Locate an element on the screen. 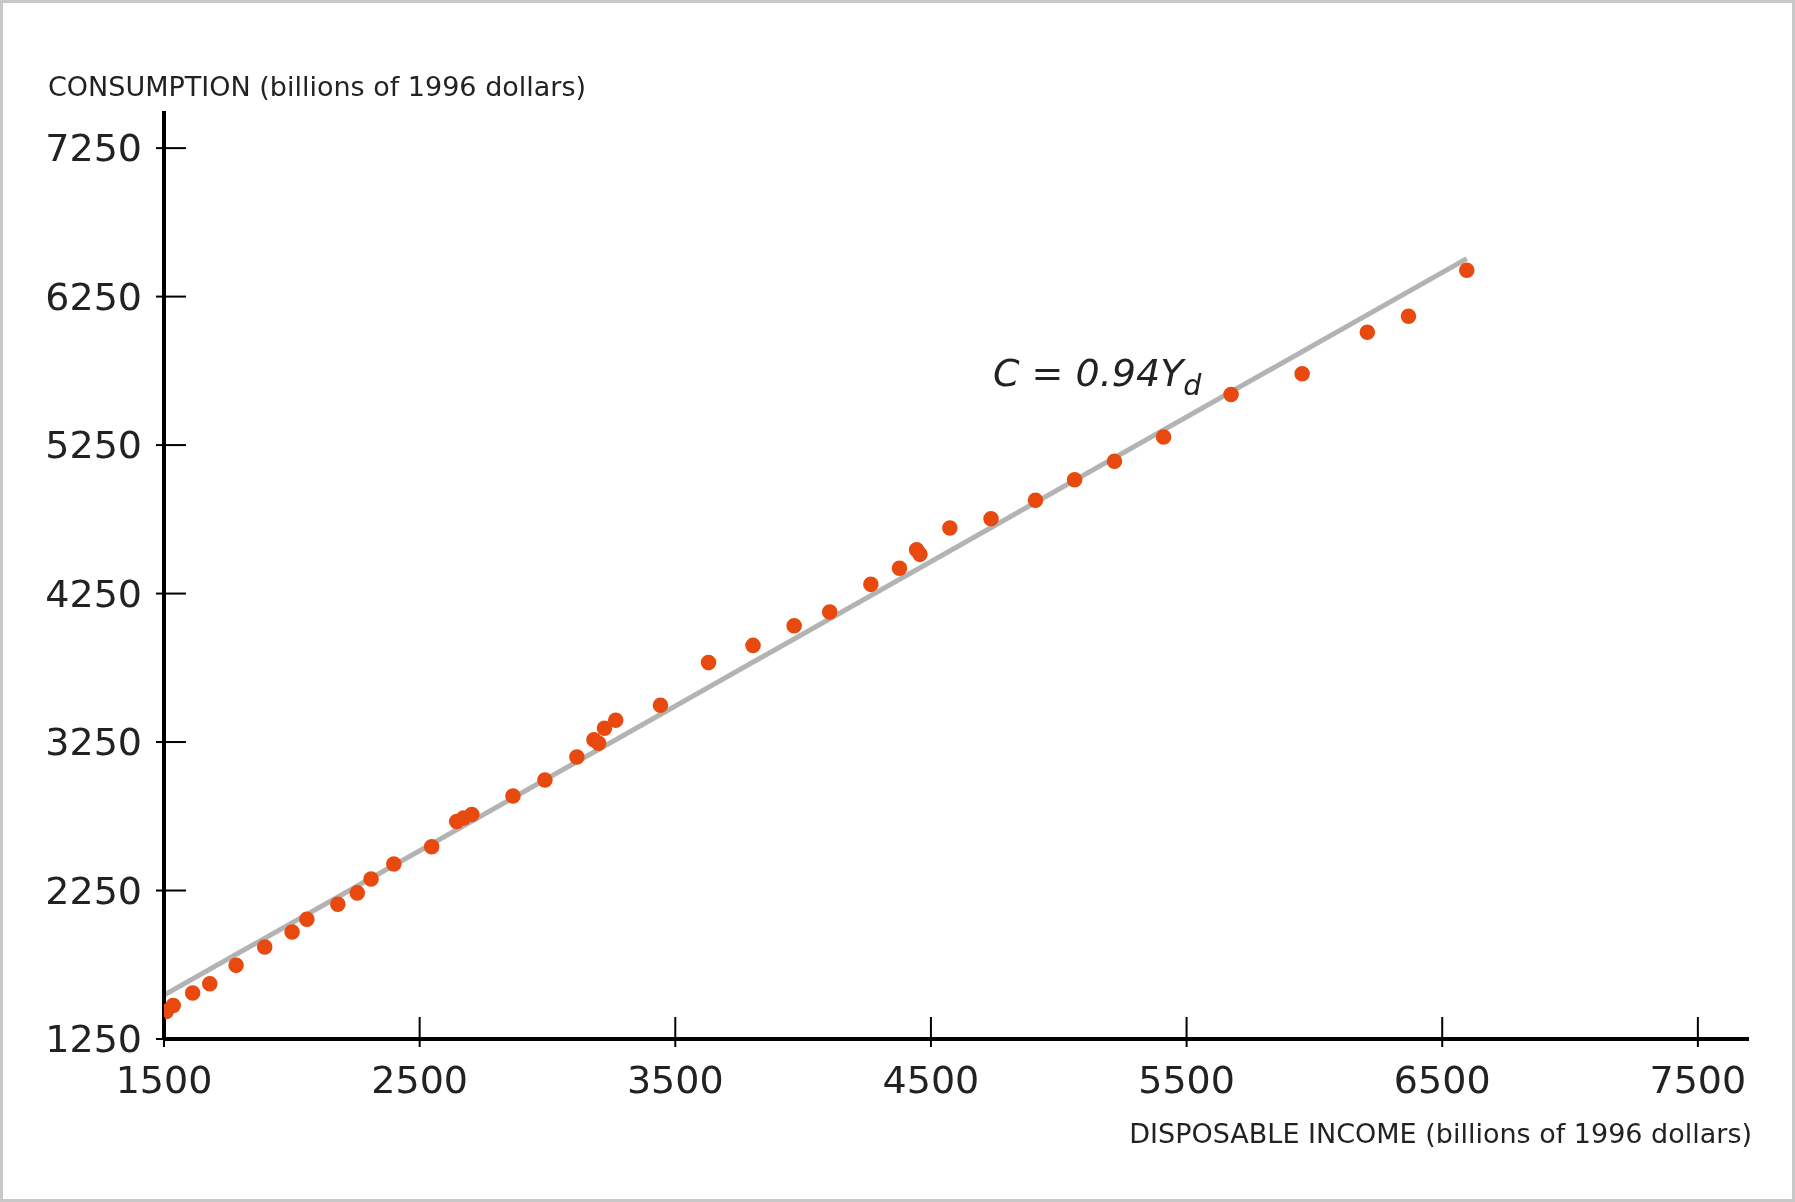 The height and width of the screenshot is (1202, 1795). x-axis-title: DISPOSABLE INCOME (billions of 1996 dollars) is located at coordinates (1440, 1133).